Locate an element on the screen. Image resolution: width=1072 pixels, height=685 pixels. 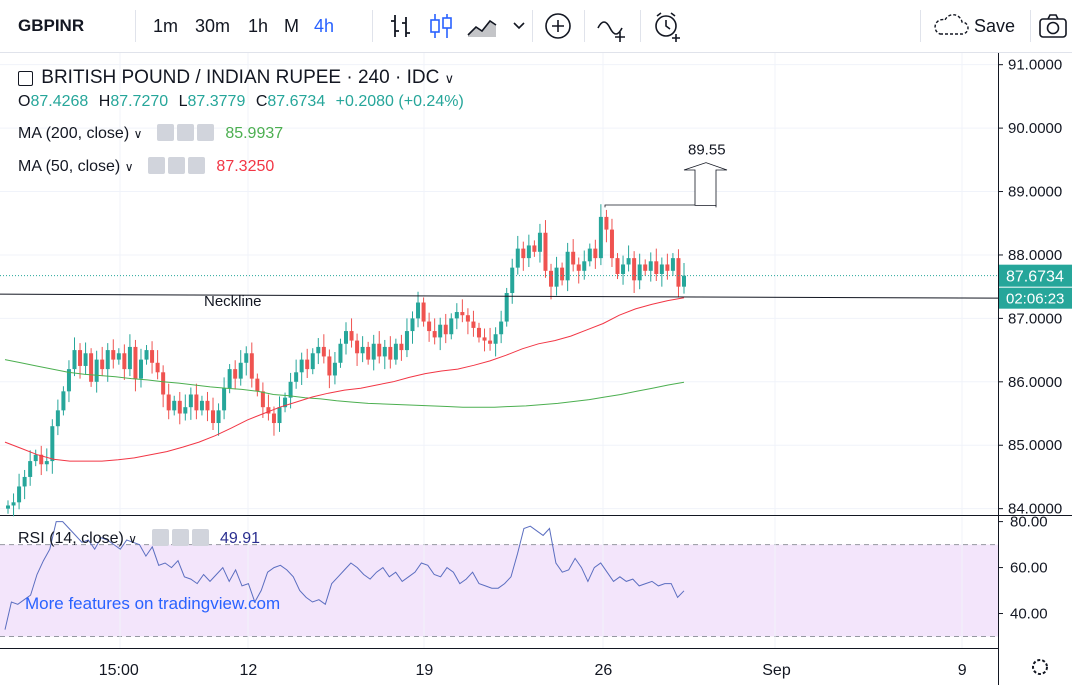
interval-1m: 1m is located at coordinates (166, 26).